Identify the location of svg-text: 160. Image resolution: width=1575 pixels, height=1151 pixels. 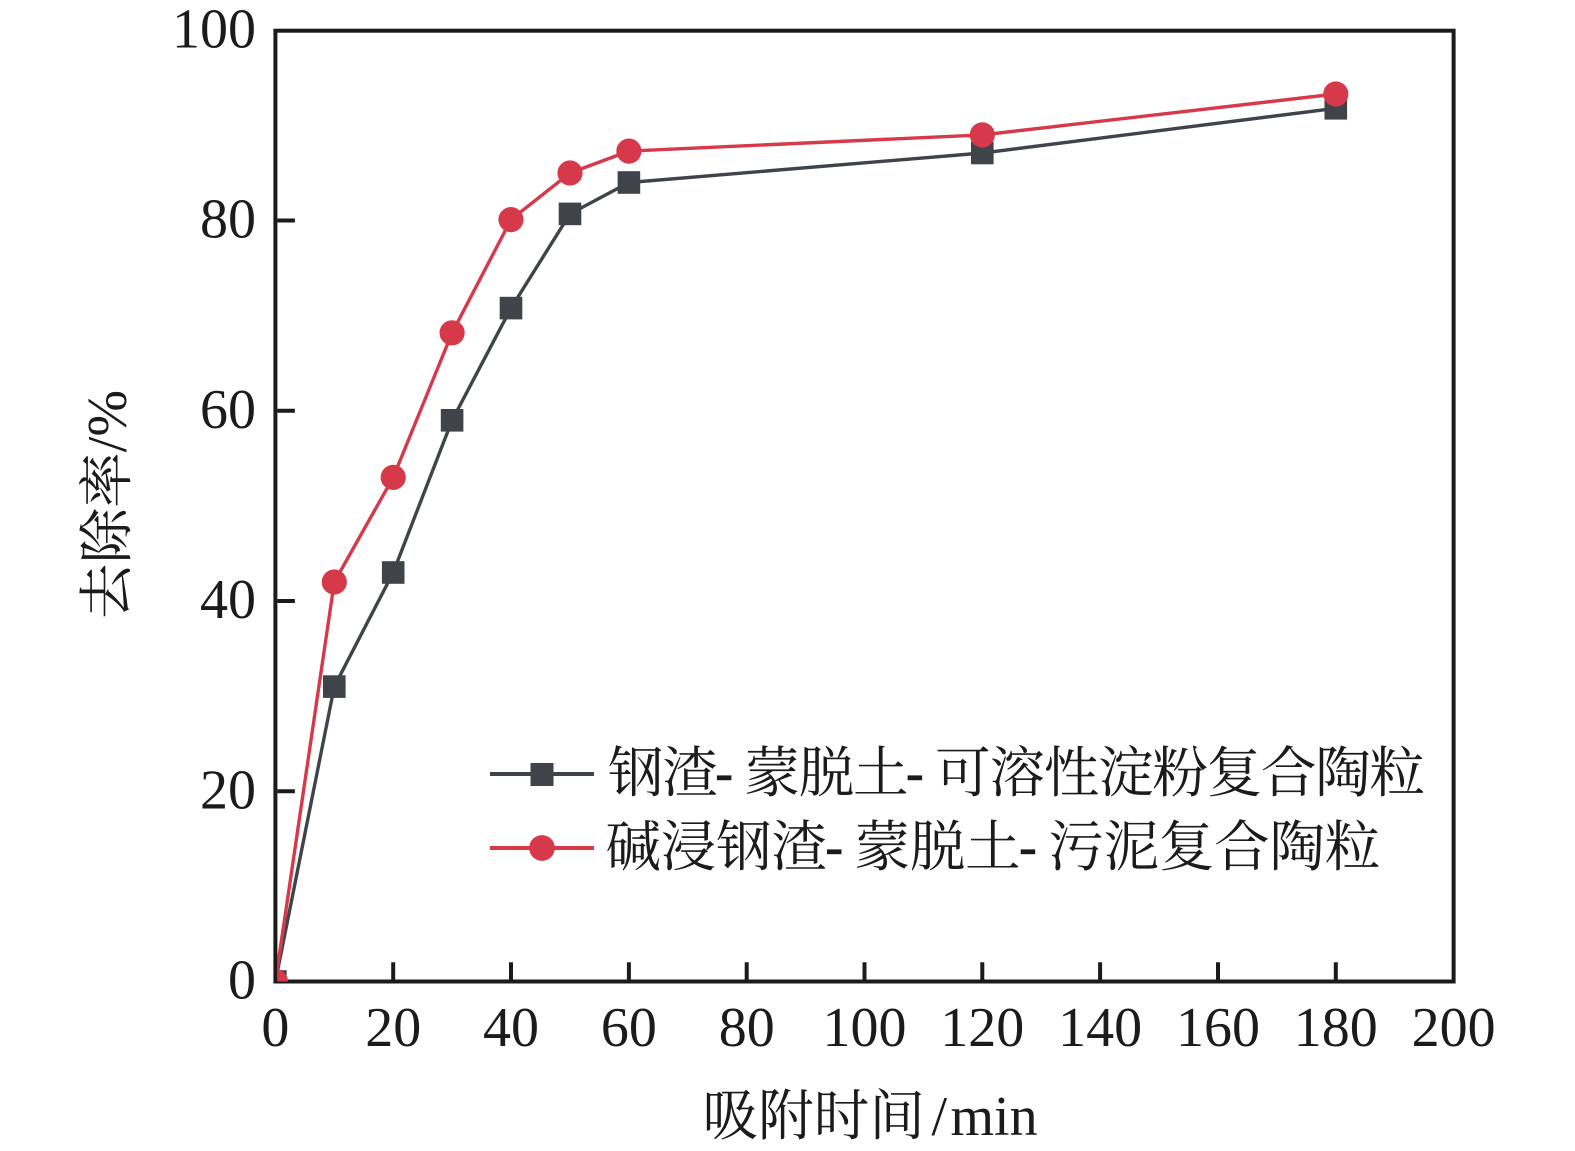
(1218, 1028).